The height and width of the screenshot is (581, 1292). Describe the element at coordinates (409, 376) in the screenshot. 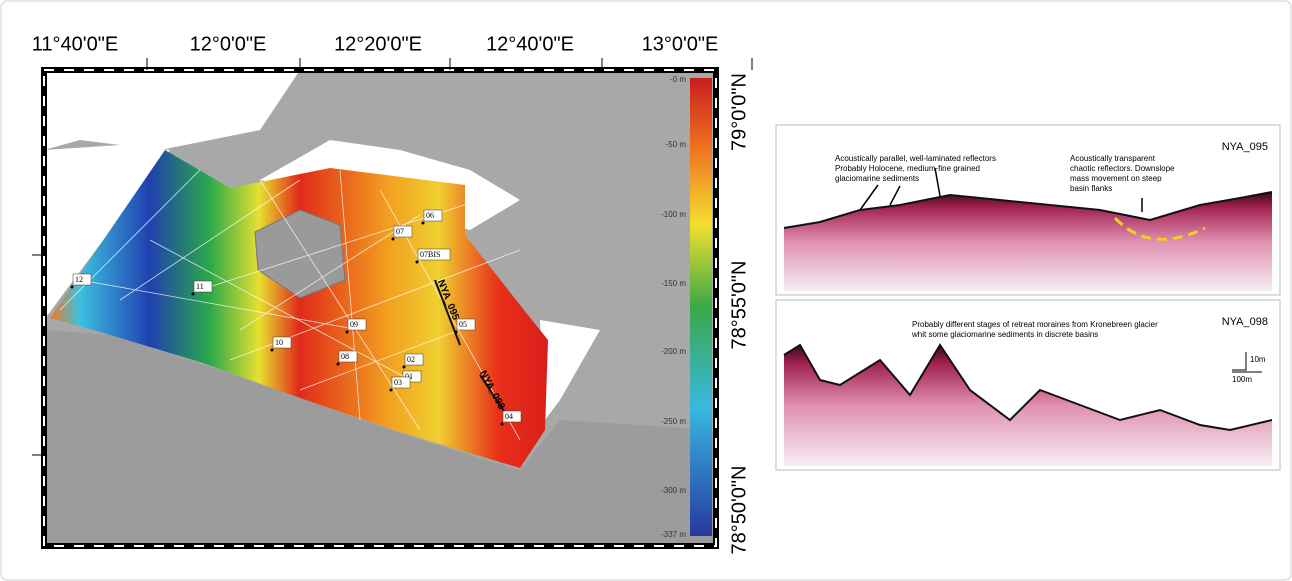

I see `station-label: 01` at that location.